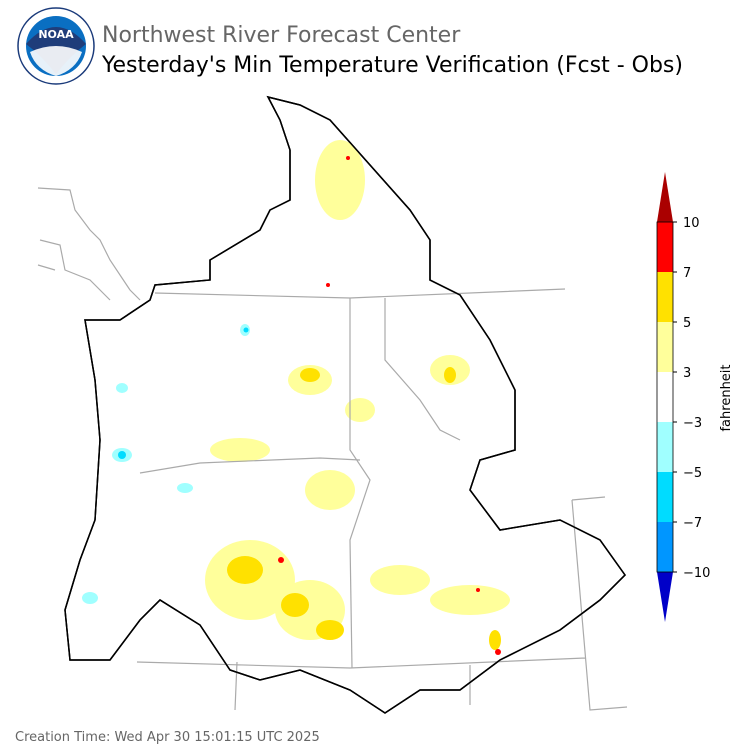 The image size is (756, 756). Describe the element at coordinates (692, 473) in the screenshot. I see `colorbar-tick-label: −5` at that location.